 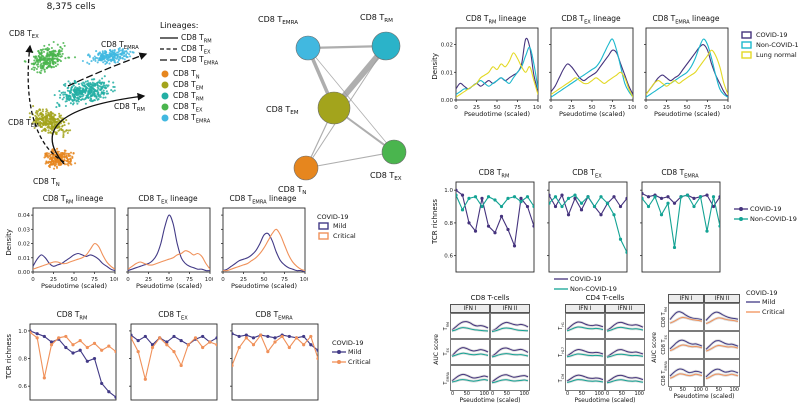 I want to click on auc-row: TEX, so click(x=485, y=352).